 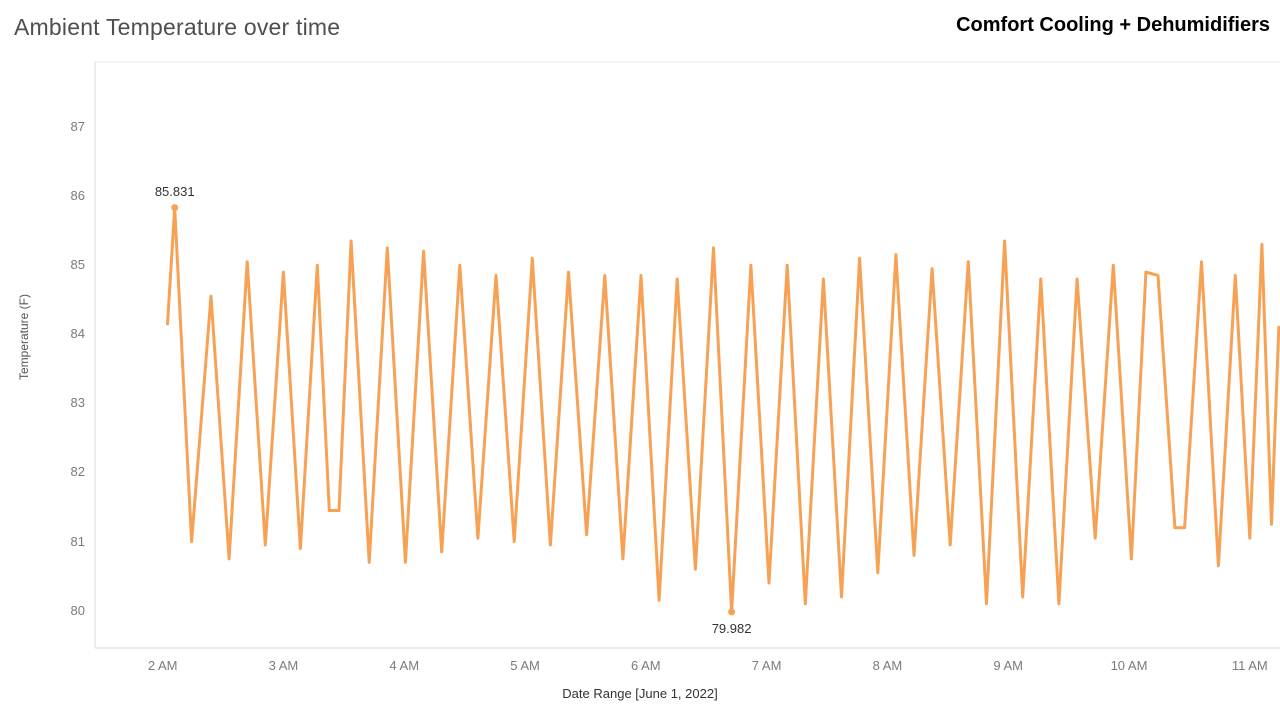 What do you see at coordinates (283, 665) in the screenshot?
I see `x-tick-label: 3 AM` at bounding box center [283, 665].